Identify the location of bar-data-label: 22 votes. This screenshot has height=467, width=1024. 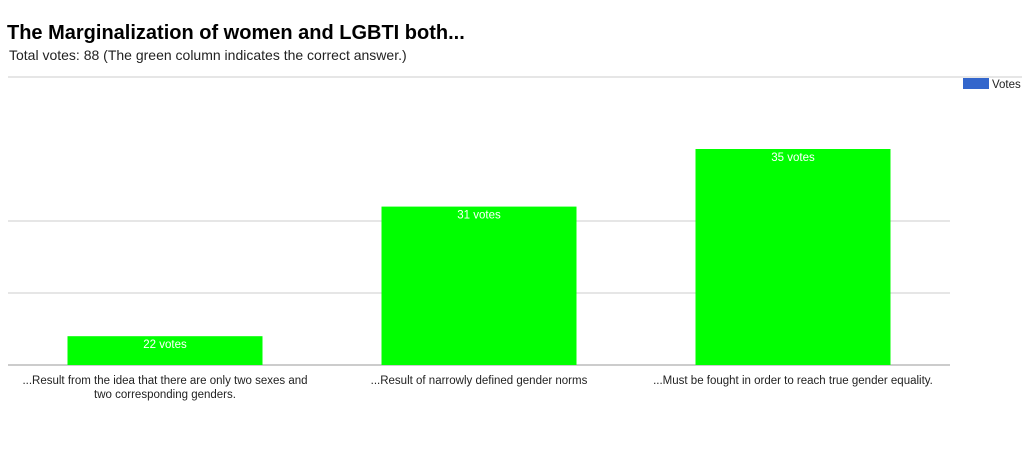
(165, 345).